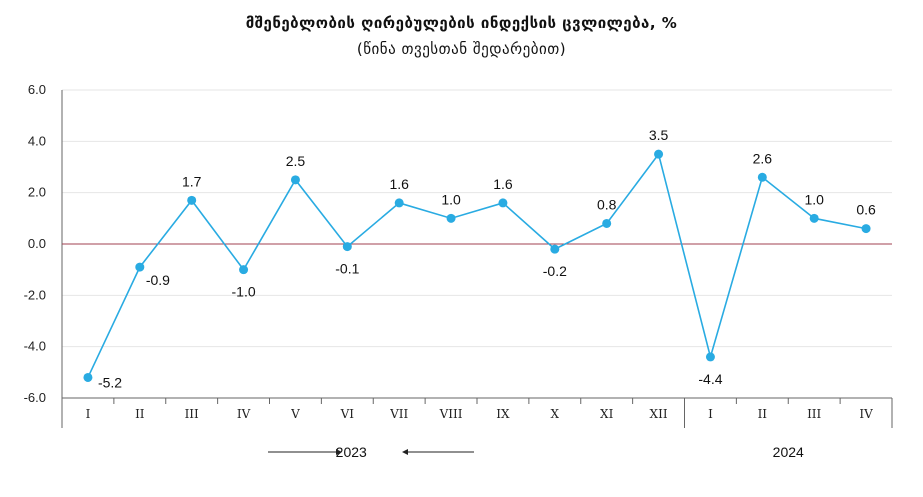 The width and height of the screenshot is (923, 497). What do you see at coordinates (451, 414) in the screenshot?
I see `x-tick-label: VIII` at bounding box center [451, 414].